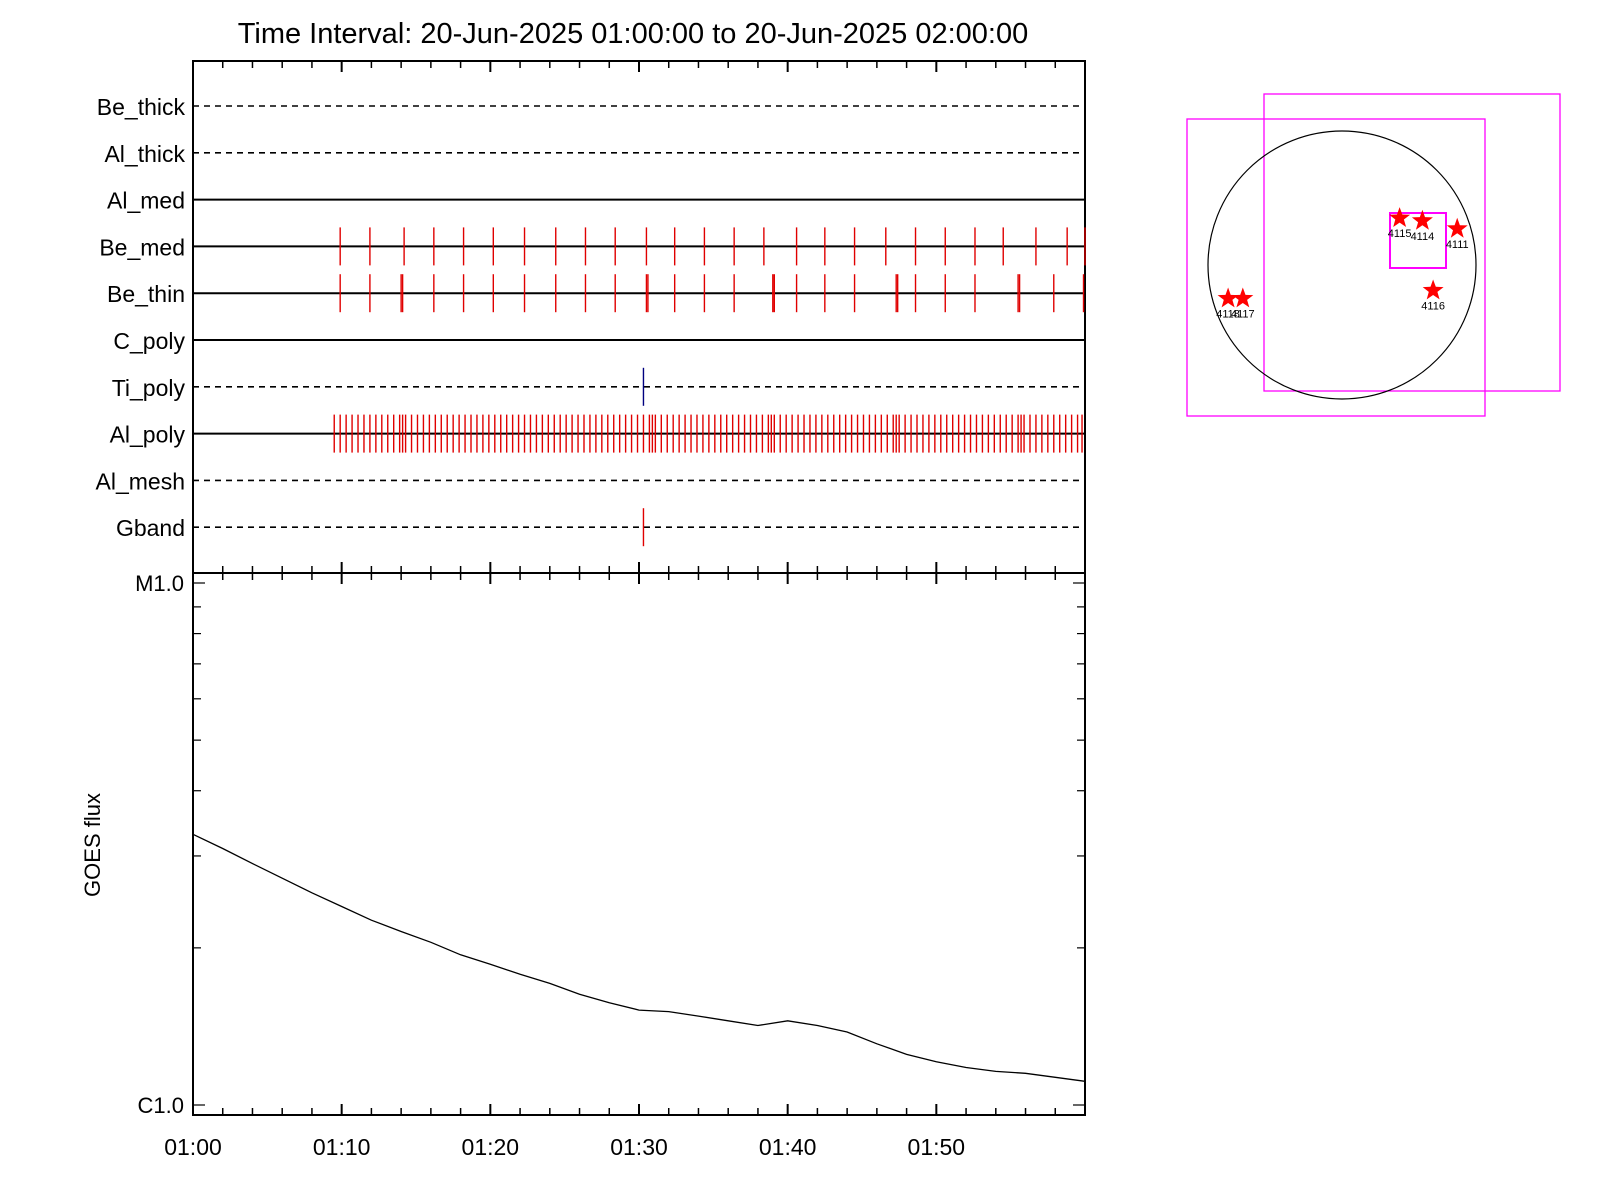 The height and width of the screenshot is (1200, 1600). Describe the element at coordinates (146, 201) in the screenshot. I see `channel-label-al-med: Al_med` at that location.